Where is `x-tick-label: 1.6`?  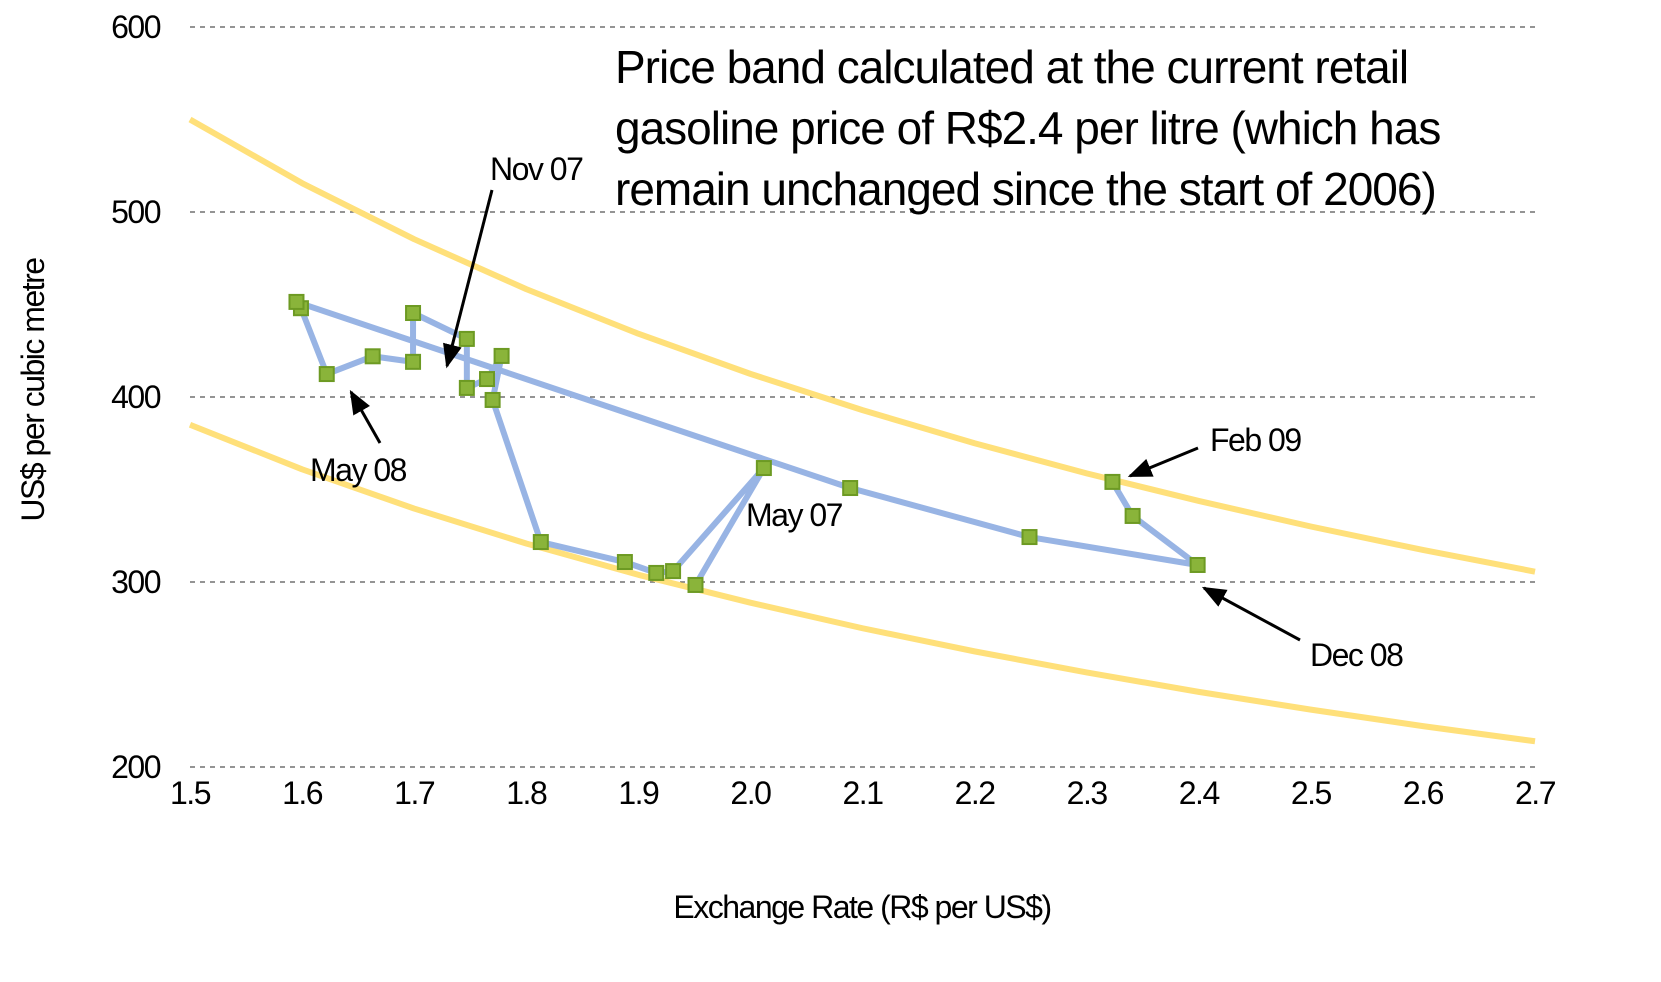
x-tick-label: 1.6 is located at coordinates (302, 793).